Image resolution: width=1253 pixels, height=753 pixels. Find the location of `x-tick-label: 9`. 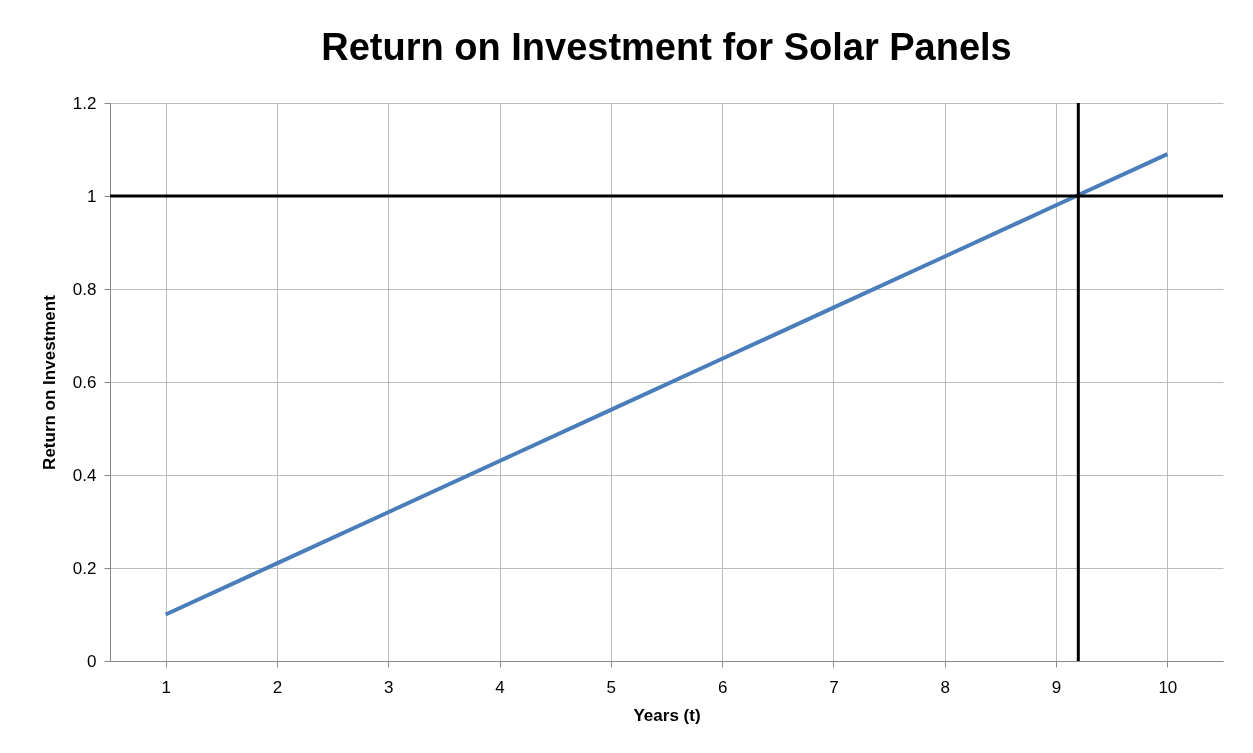

x-tick-label: 9 is located at coordinates (1056, 687).